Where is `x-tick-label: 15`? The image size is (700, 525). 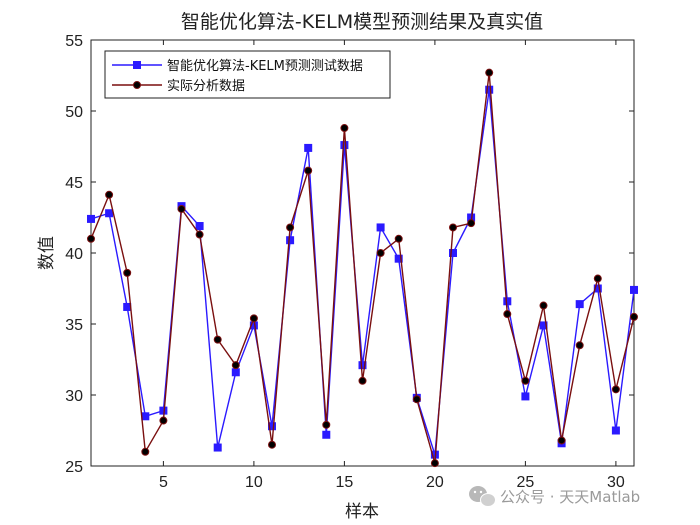
x-tick-label: 15 is located at coordinates (345, 482).